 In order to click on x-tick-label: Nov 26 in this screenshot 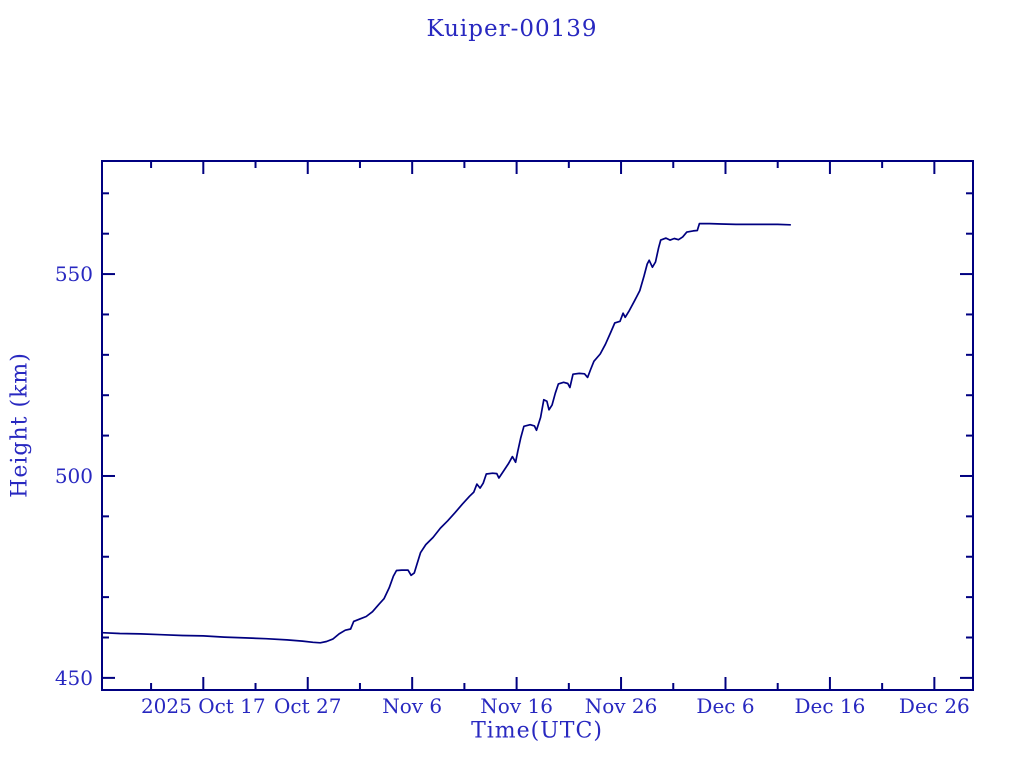, I will do `click(621, 706)`.